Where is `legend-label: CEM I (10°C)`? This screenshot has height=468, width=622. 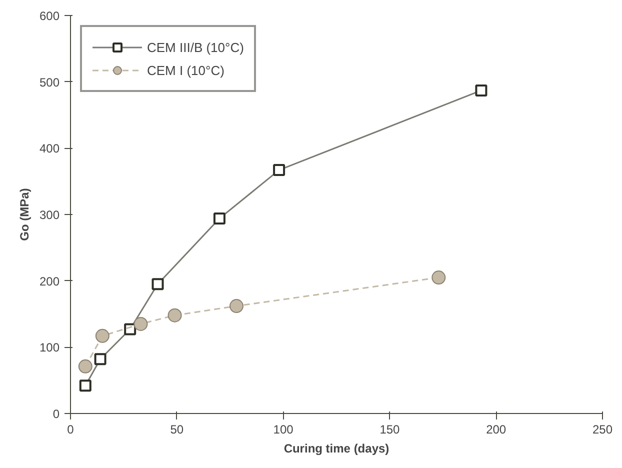
legend-label: CEM I (10°C) is located at coordinates (185, 70).